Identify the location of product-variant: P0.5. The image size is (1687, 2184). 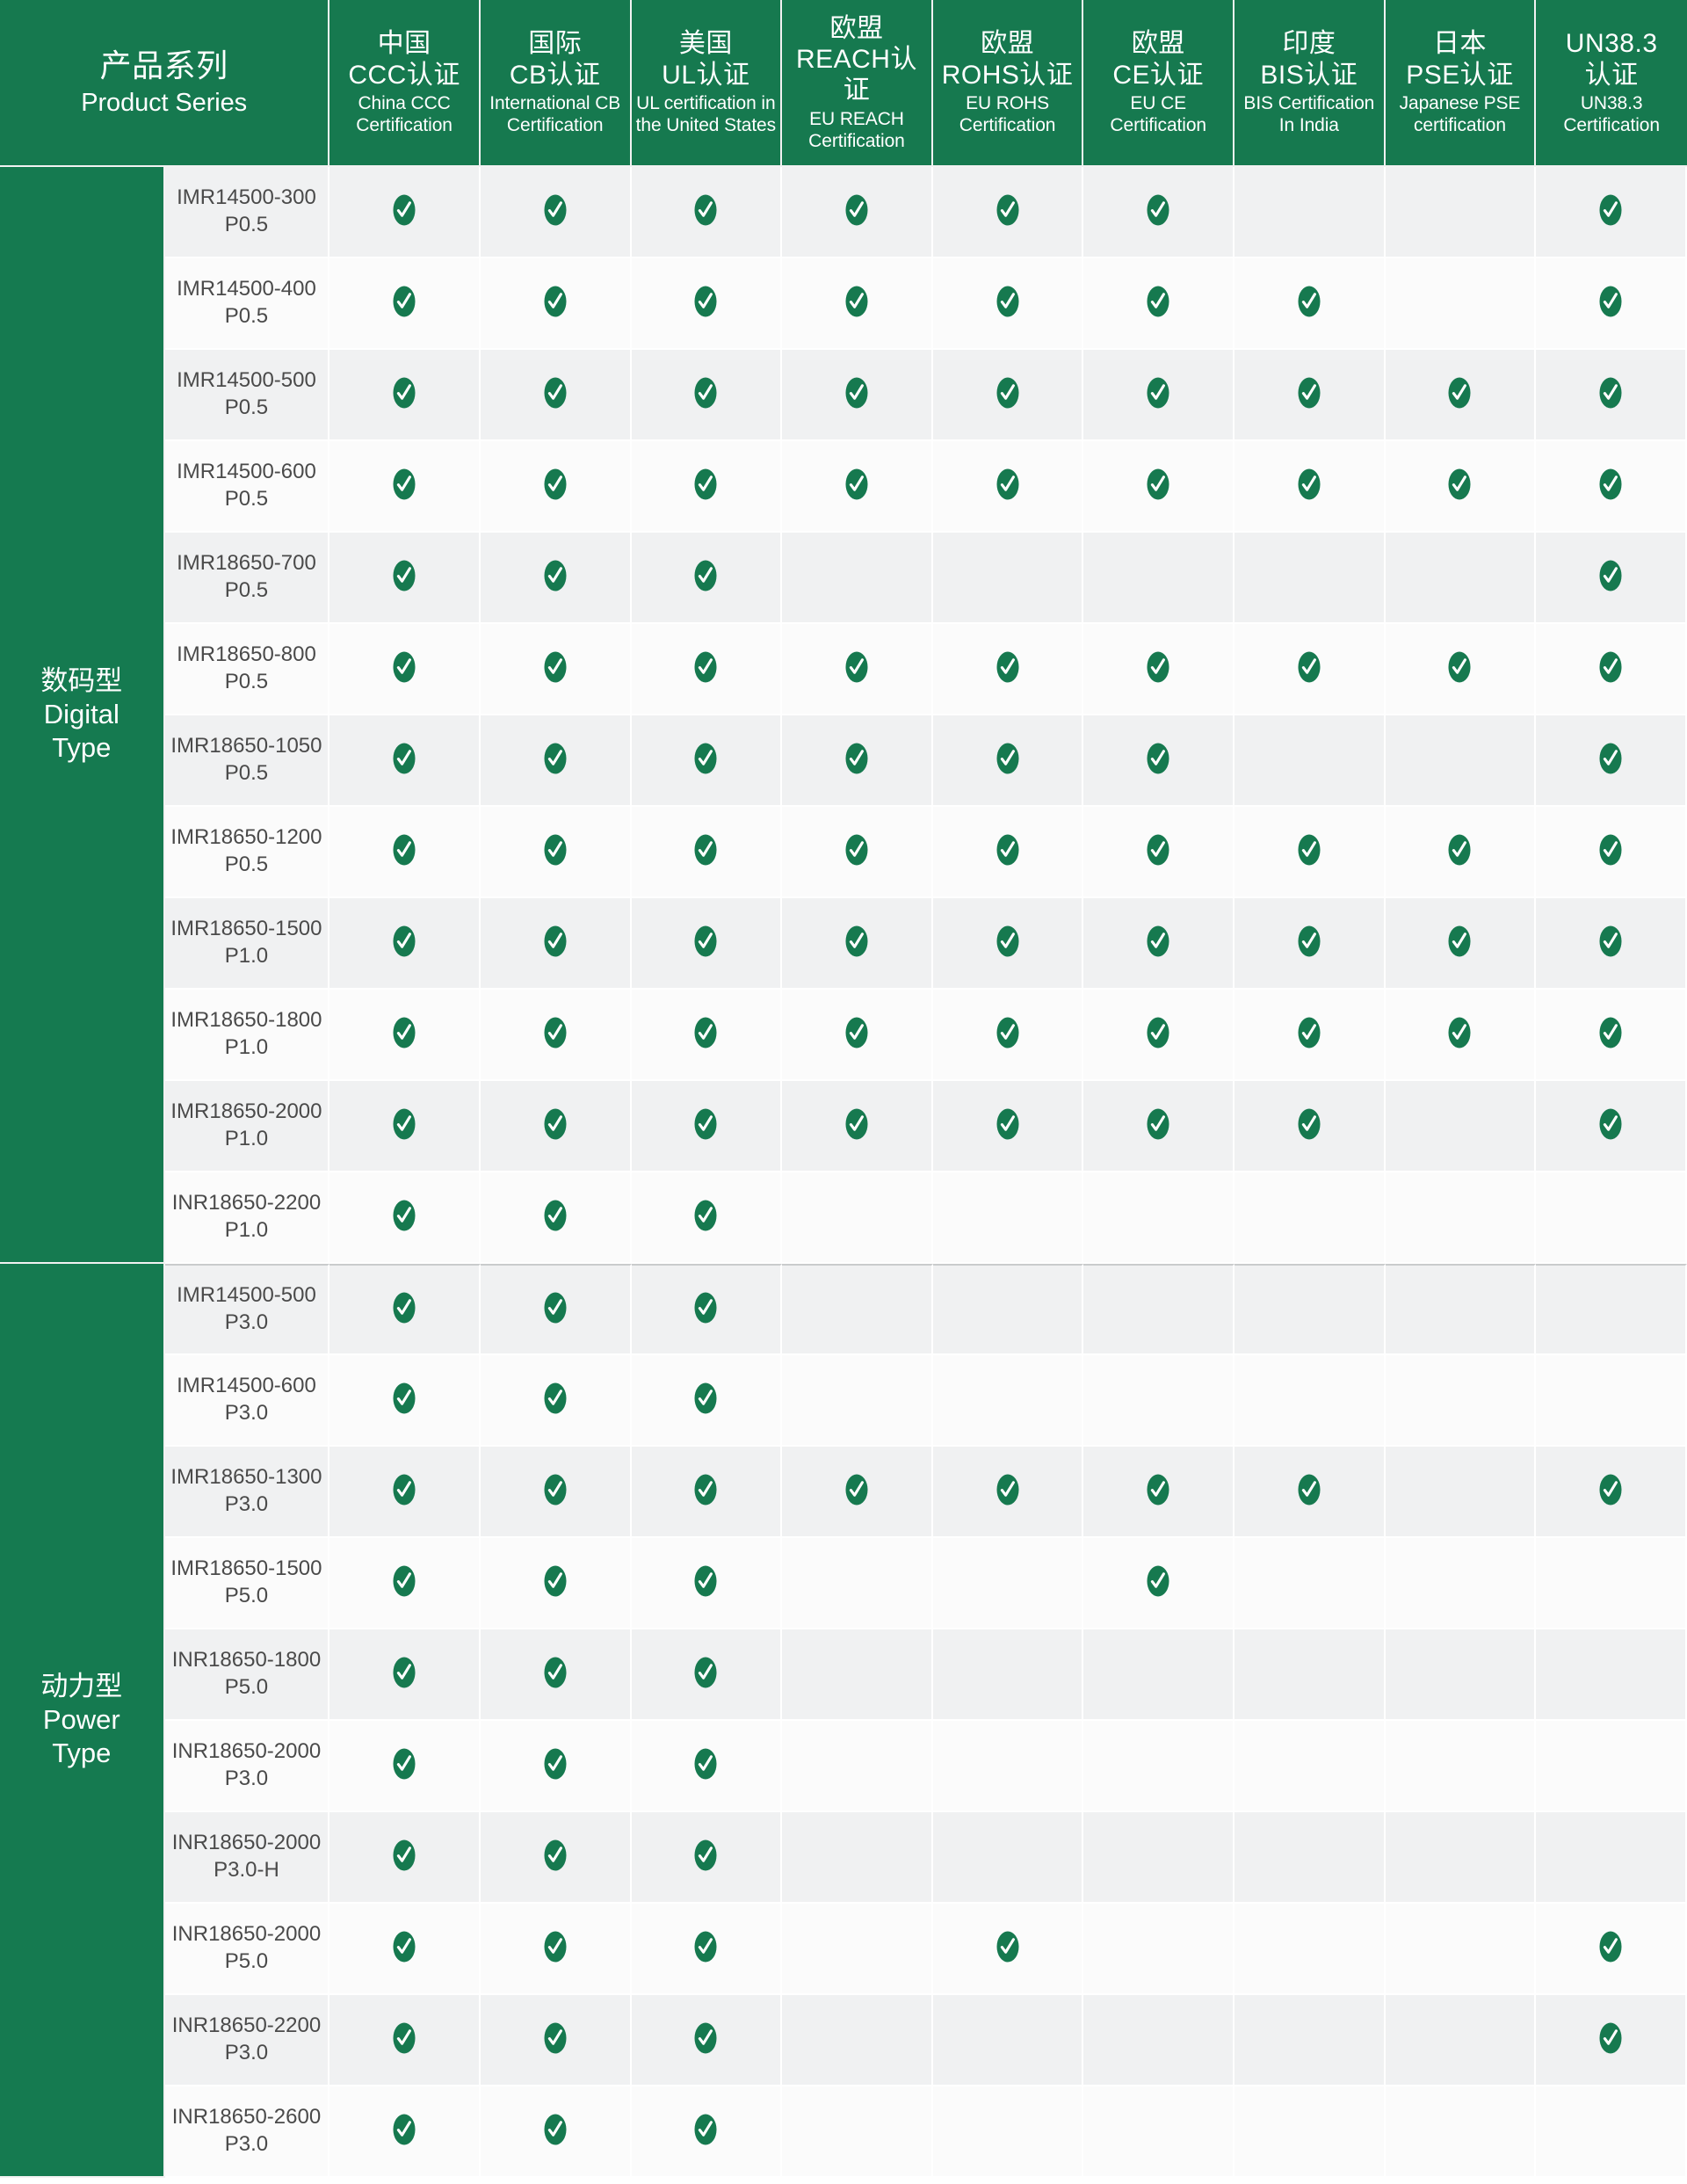
(246, 773).